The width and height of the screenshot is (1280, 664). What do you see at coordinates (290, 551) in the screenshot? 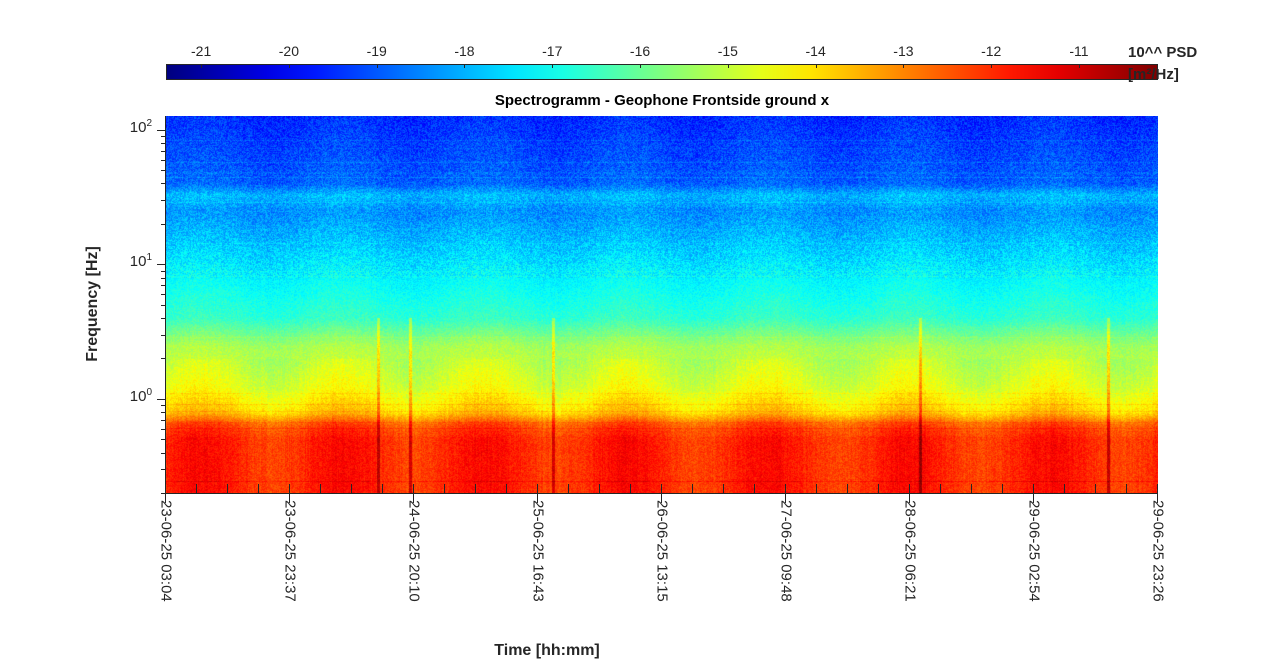
I see `x-tick-label: 23-06-25 23:37` at bounding box center [290, 551].